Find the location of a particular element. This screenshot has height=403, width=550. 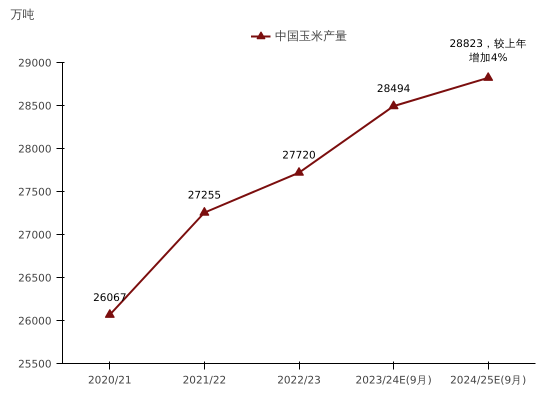

y-tick-label: 26000 is located at coordinates (35, 322).